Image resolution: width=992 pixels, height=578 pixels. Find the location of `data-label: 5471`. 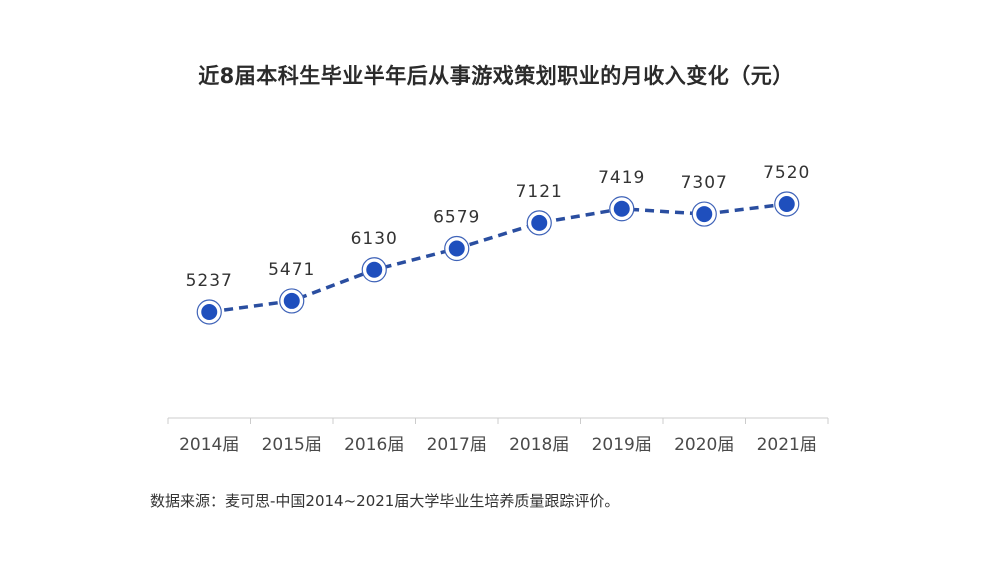

data-label: 5471 is located at coordinates (291, 270).